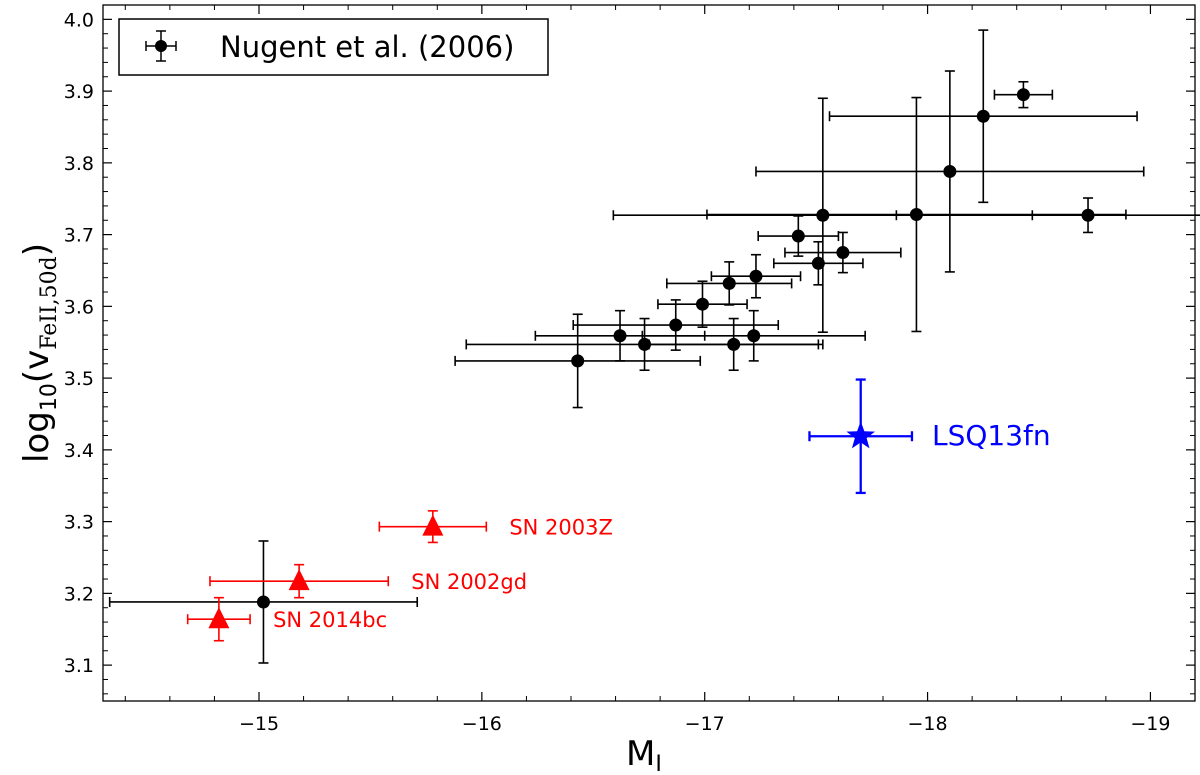  What do you see at coordinates (644, 754) in the screenshot?
I see `x-axis-label: MI` at bounding box center [644, 754].